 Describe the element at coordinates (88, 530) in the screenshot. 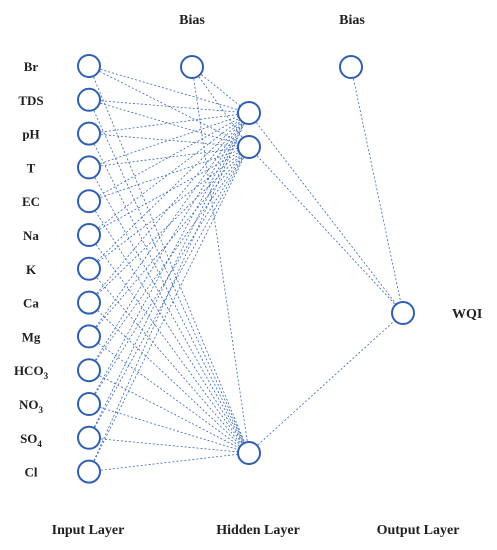

I see `input-layer-label: Input Layer` at that location.